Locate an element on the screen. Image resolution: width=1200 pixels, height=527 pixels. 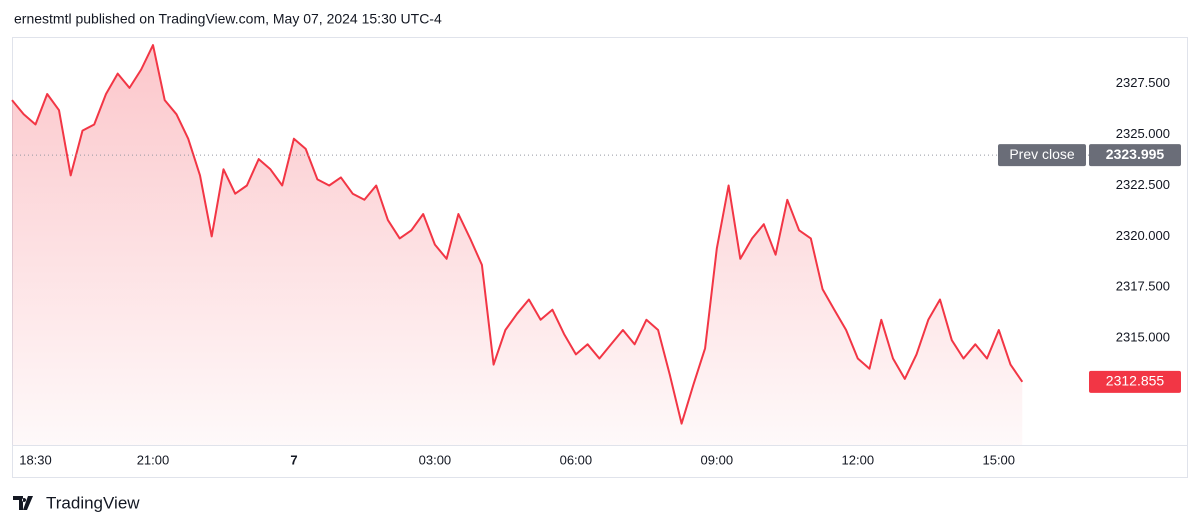
x-tick-label: 06:00 is located at coordinates (576, 459).